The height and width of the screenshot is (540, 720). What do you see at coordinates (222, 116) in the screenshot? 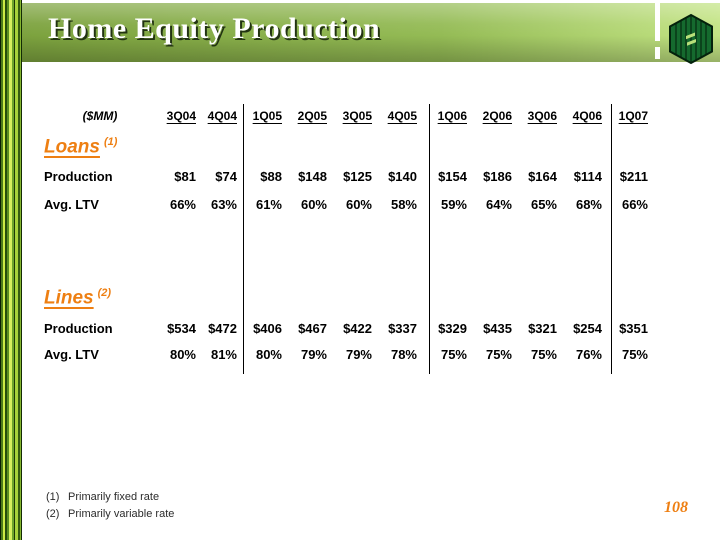
I see `quarter-header-4q04: 4Q04` at bounding box center [222, 116].